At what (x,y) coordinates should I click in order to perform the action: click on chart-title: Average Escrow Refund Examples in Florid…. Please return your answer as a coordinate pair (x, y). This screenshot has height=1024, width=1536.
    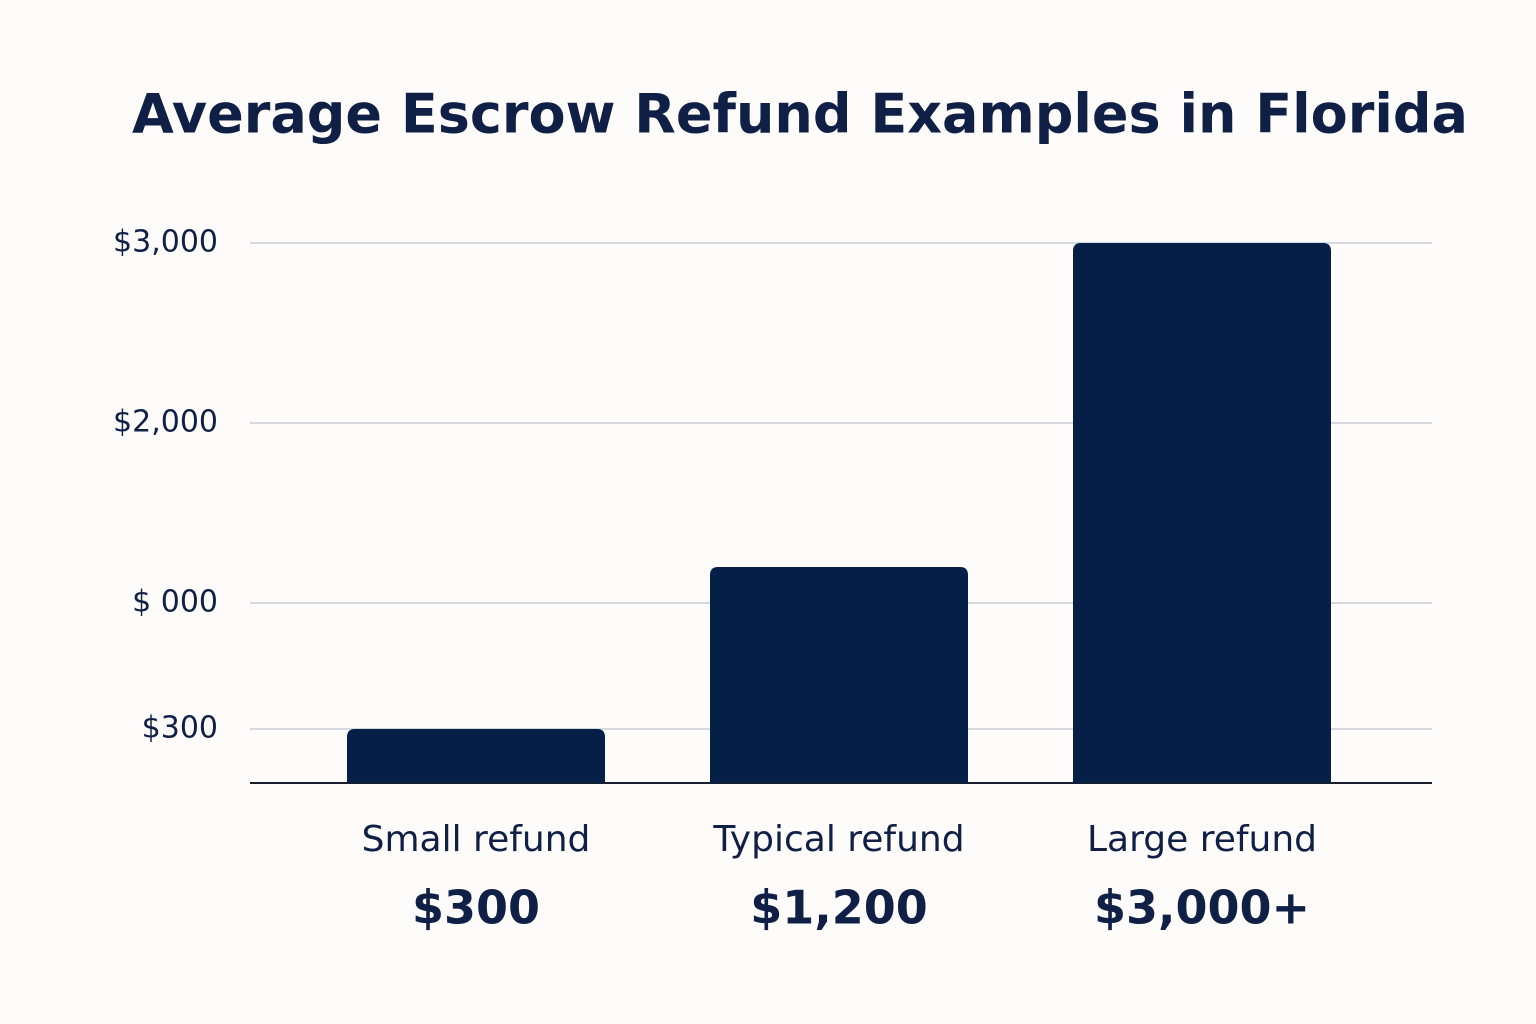
    Looking at the image, I should click on (800, 114).